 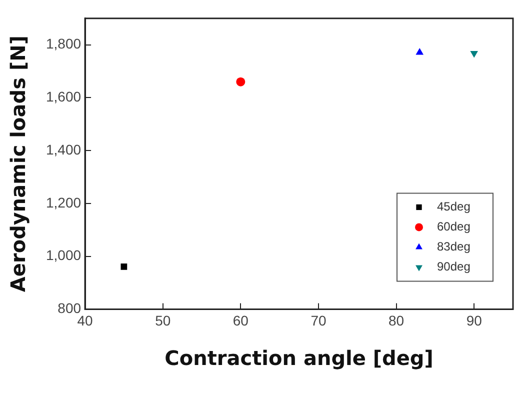 What do you see at coordinates (453, 227) in the screenshot?
I see `legend-label: 60deg` at bounding box center [453, 227].